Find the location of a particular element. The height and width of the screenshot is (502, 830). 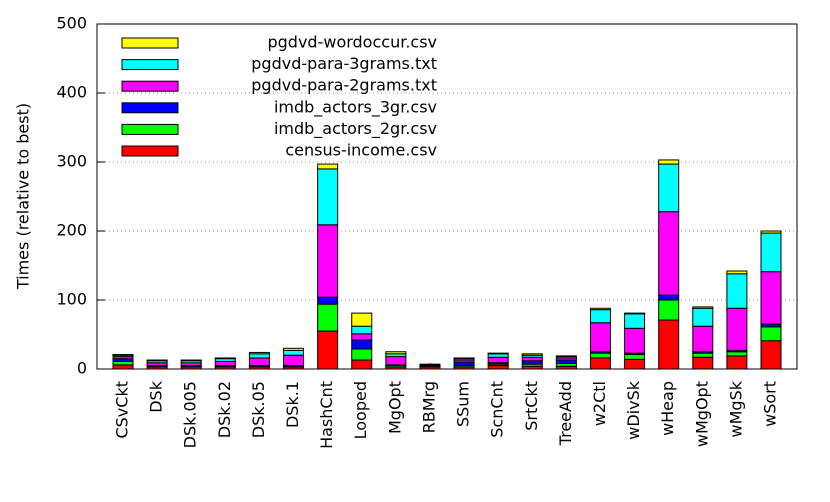

x-tick-label: SSum is located at coordinates (463, 404).